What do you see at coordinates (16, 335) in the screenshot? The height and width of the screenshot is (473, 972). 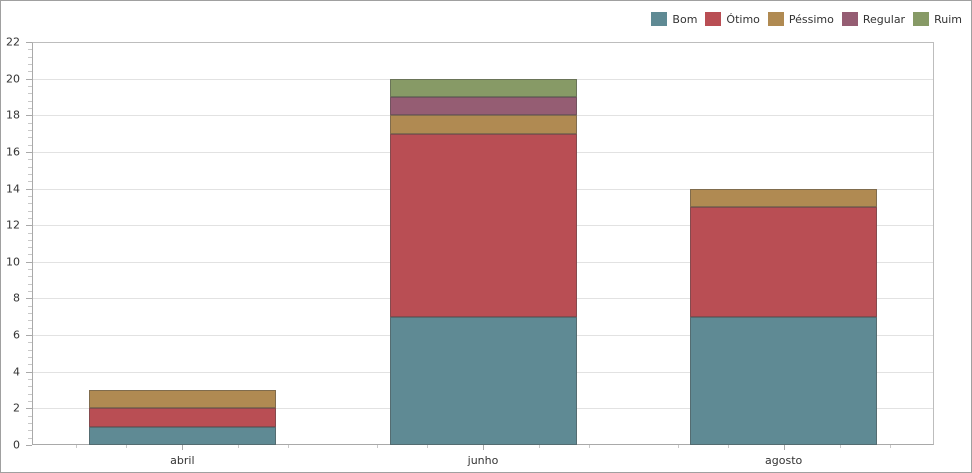 I see `y-tick-label: 6` at bounding box center [16, 335].